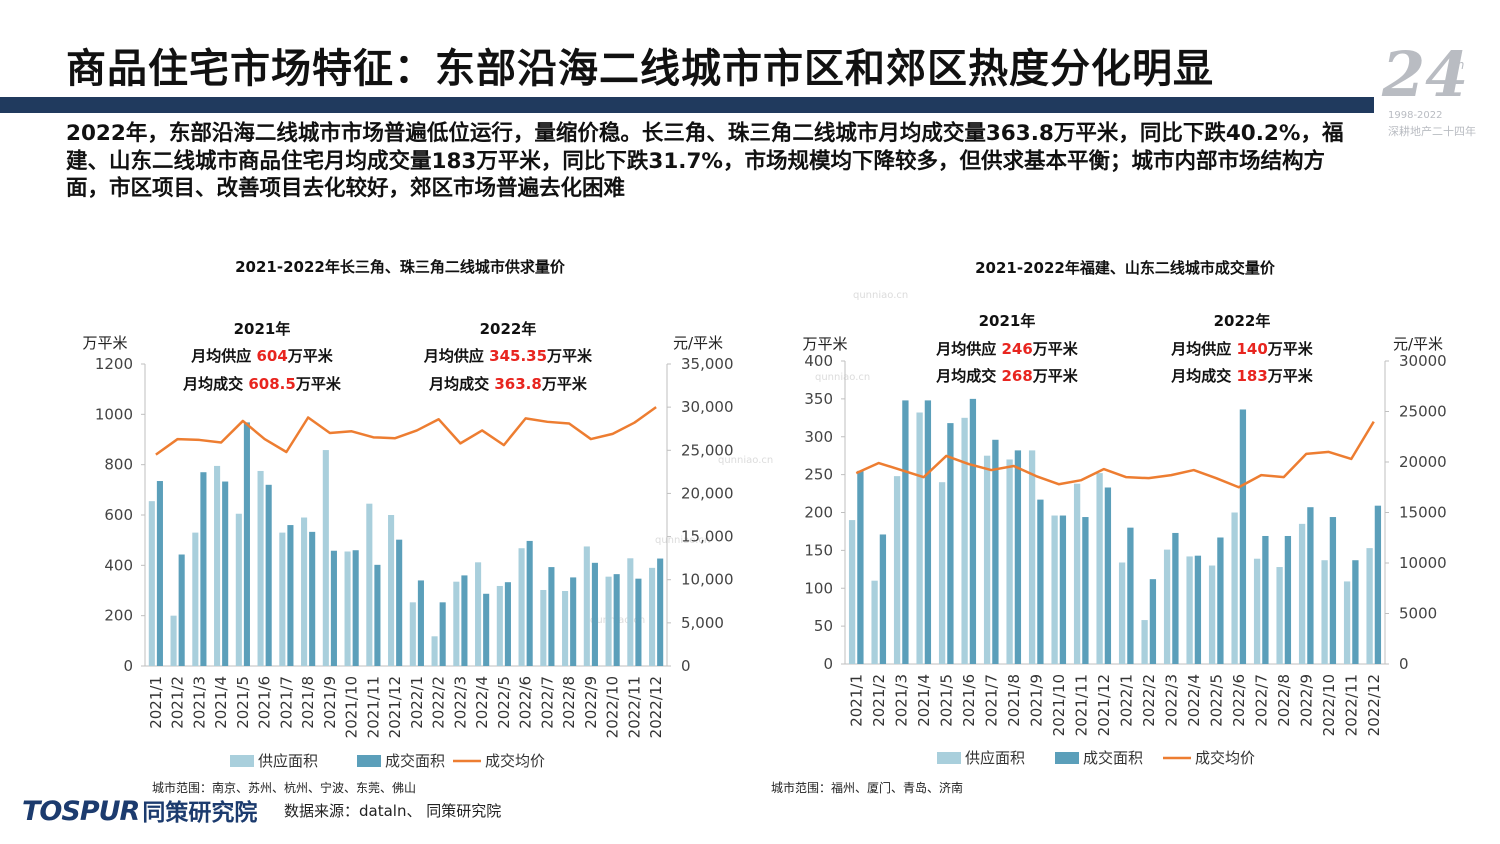 The width and height of the screenshot is (1500, 844). Describe the element at coordinates (104, 343) in the screenshot. I see `y-left-unit: 万平米` at that location.